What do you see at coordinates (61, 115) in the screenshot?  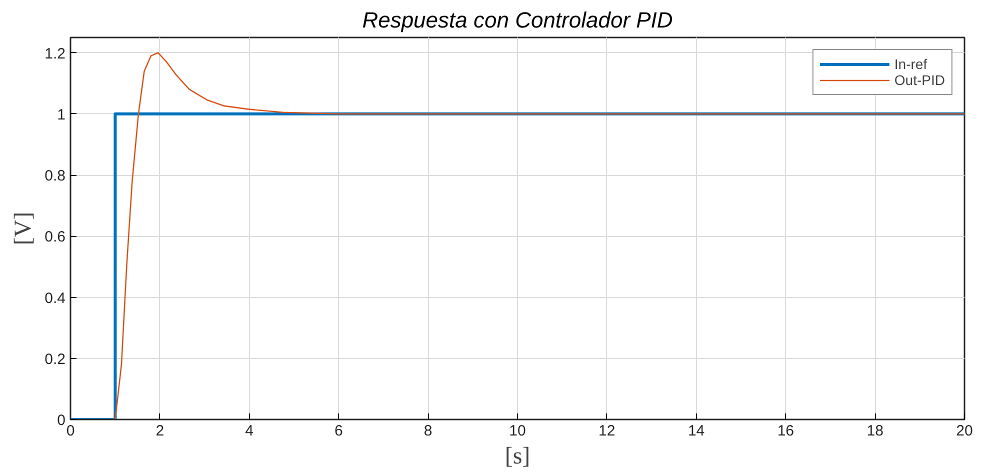 I see `y-tick-label: 1` at bounding box center [61, 115].